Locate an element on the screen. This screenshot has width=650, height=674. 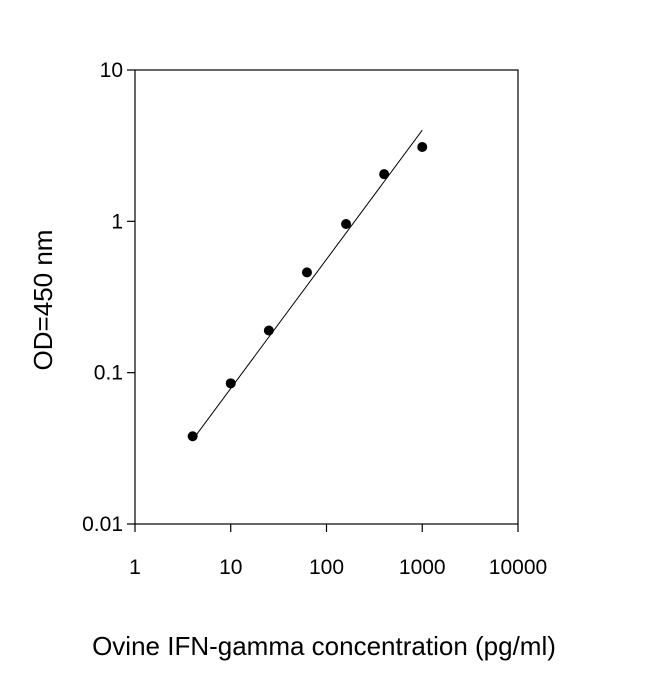
x-tick-label: 10 is located at coordinates (230, 567).